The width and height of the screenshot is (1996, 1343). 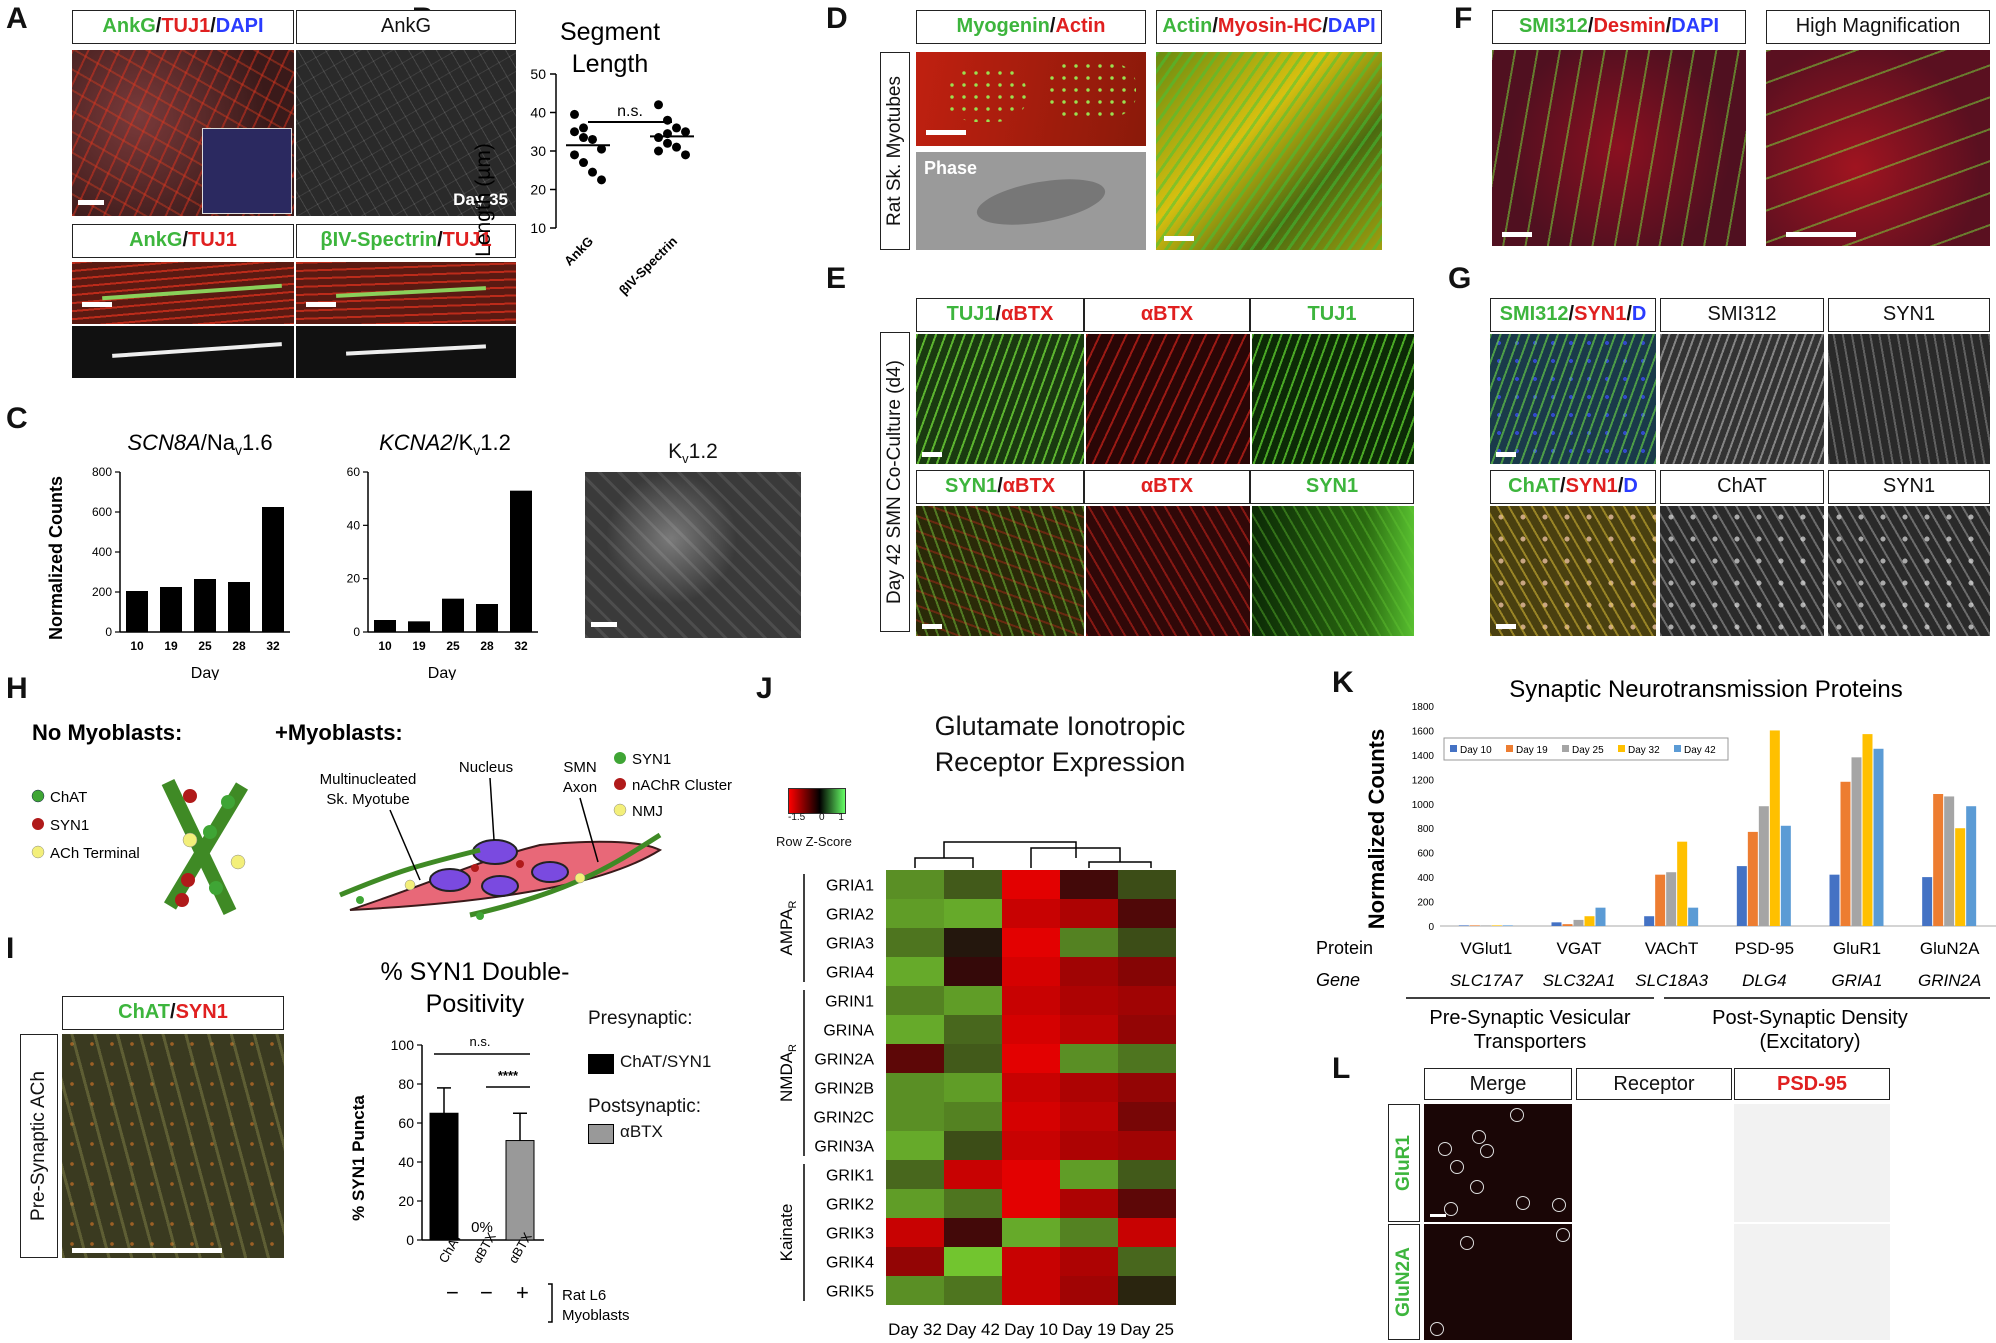 I want to click on a-strip-spectrin-color, so click(x=406, y=293).